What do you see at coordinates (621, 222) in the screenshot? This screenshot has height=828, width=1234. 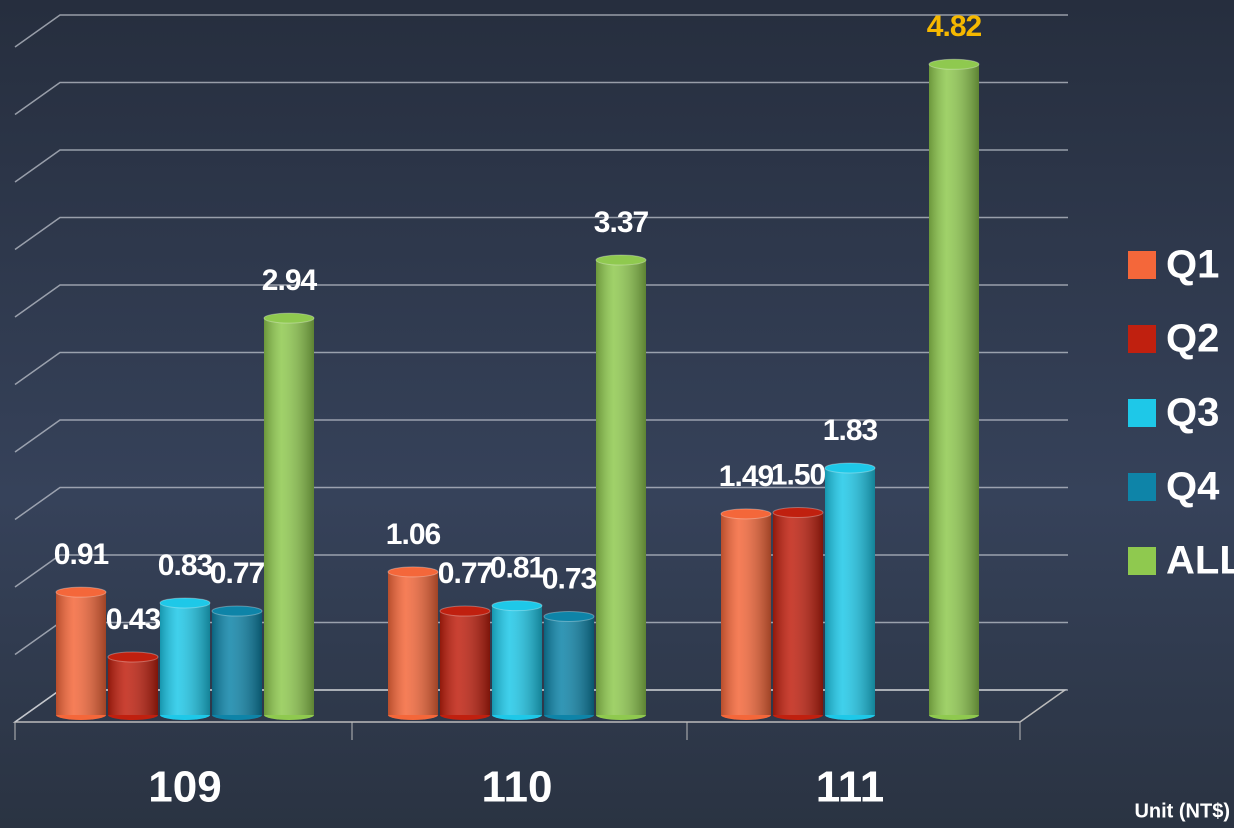 I see `value-label: 3.37` at bounding box center [621, 222].